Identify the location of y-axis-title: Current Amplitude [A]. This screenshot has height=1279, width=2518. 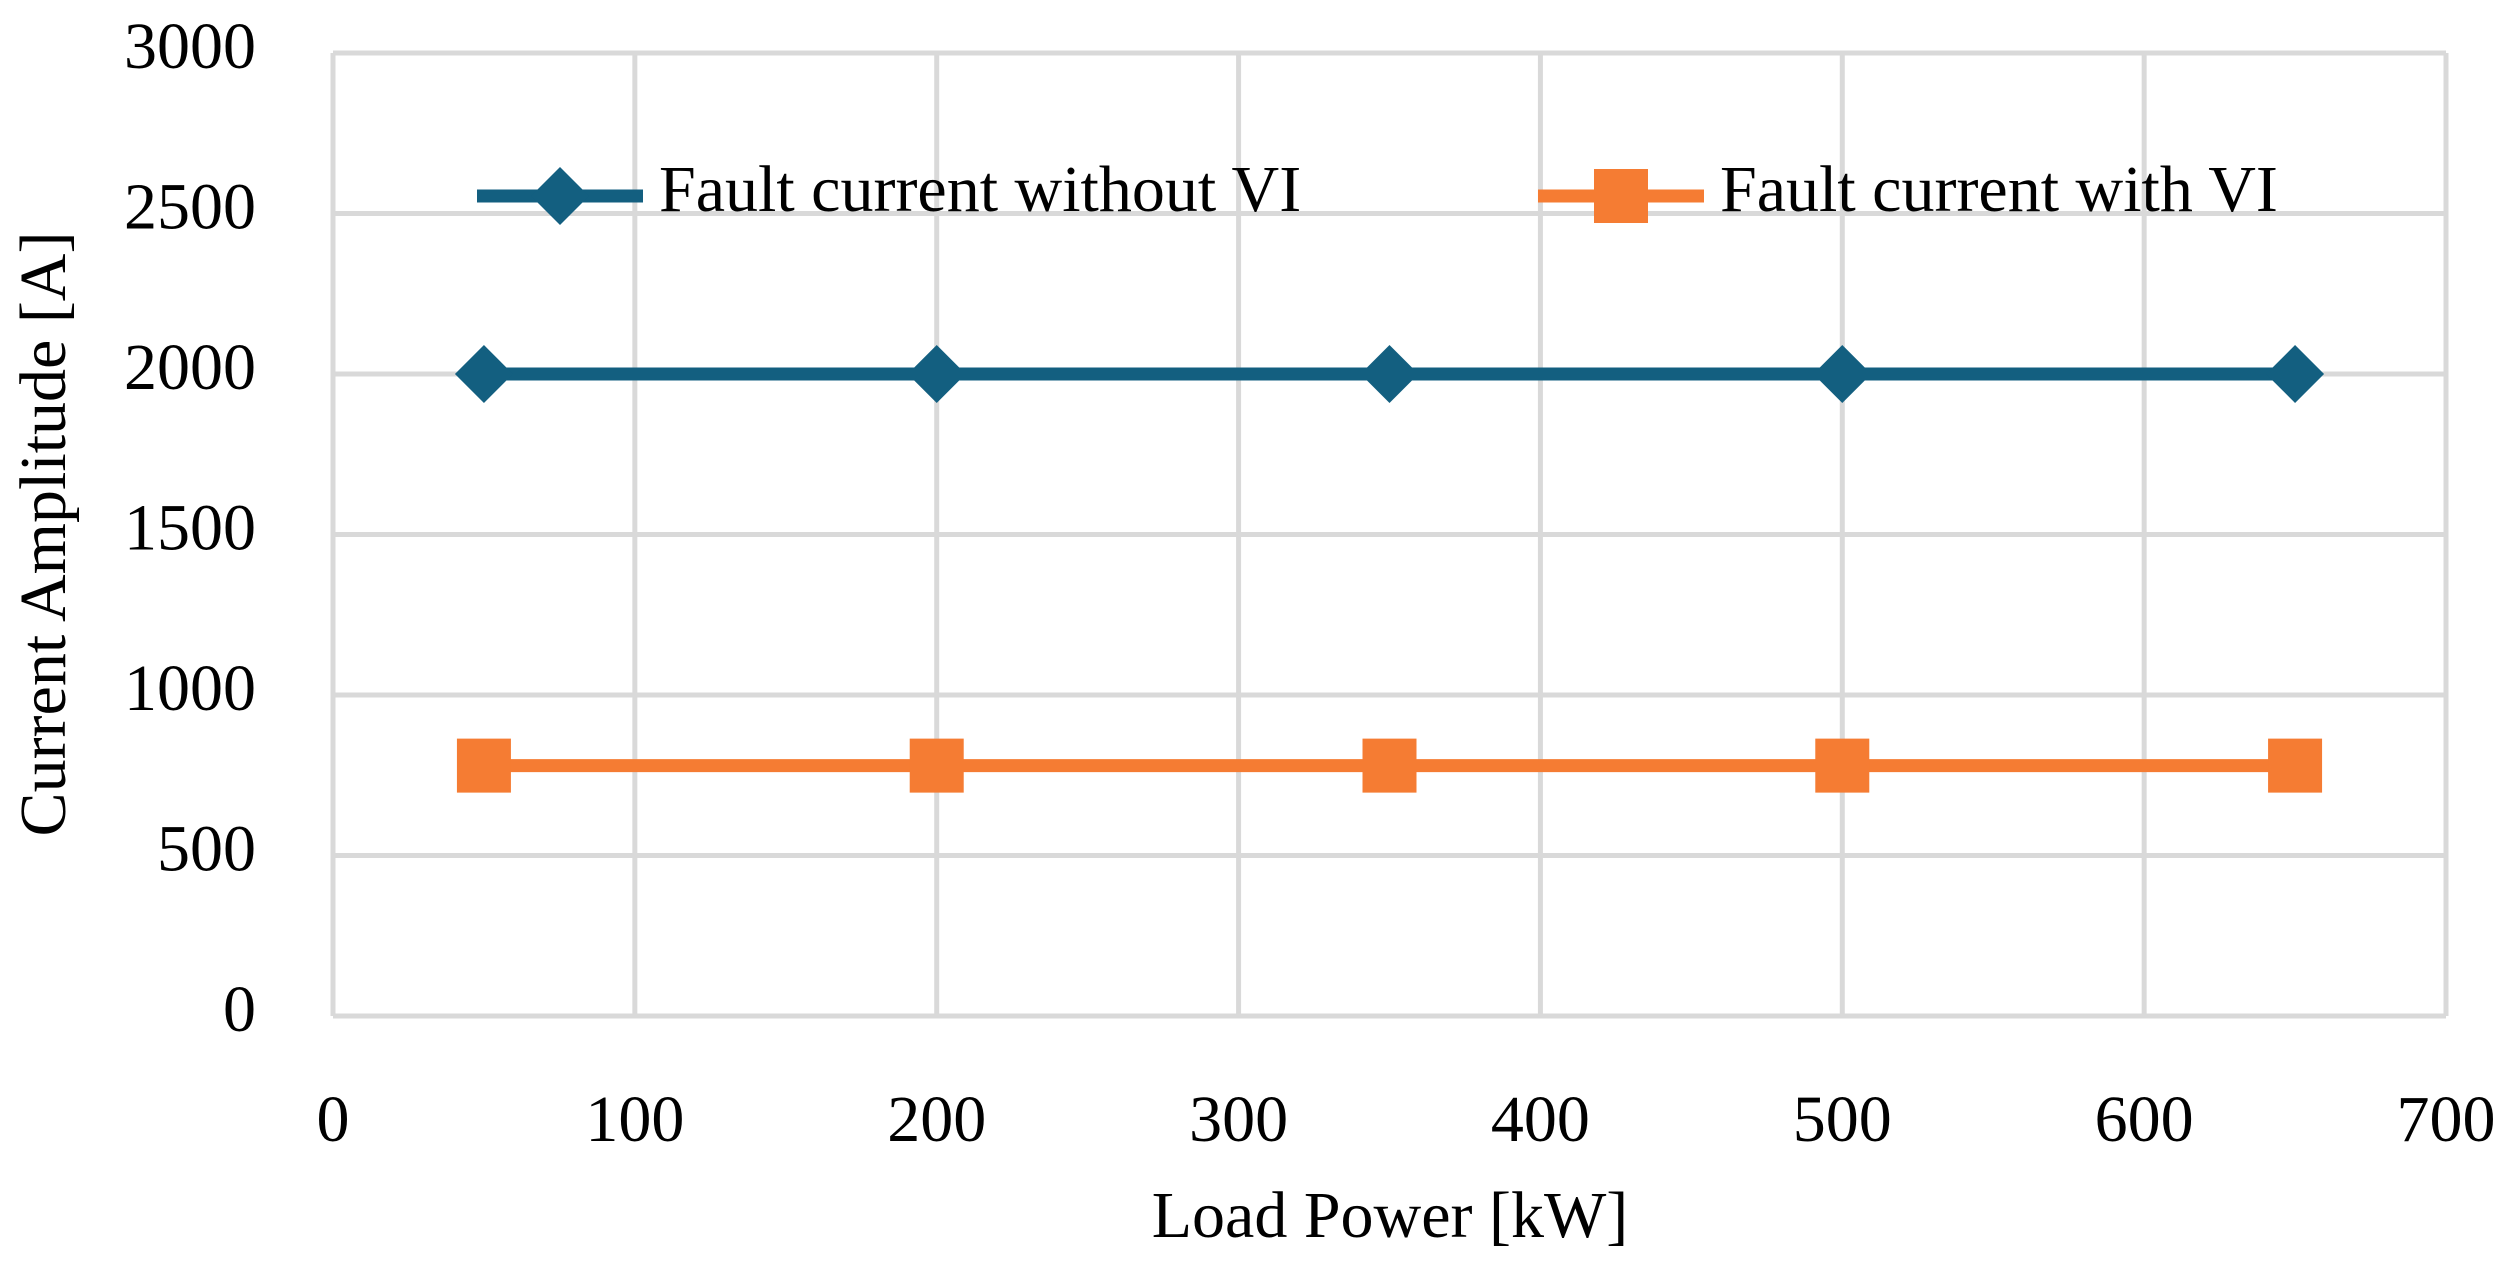
(43, 534).